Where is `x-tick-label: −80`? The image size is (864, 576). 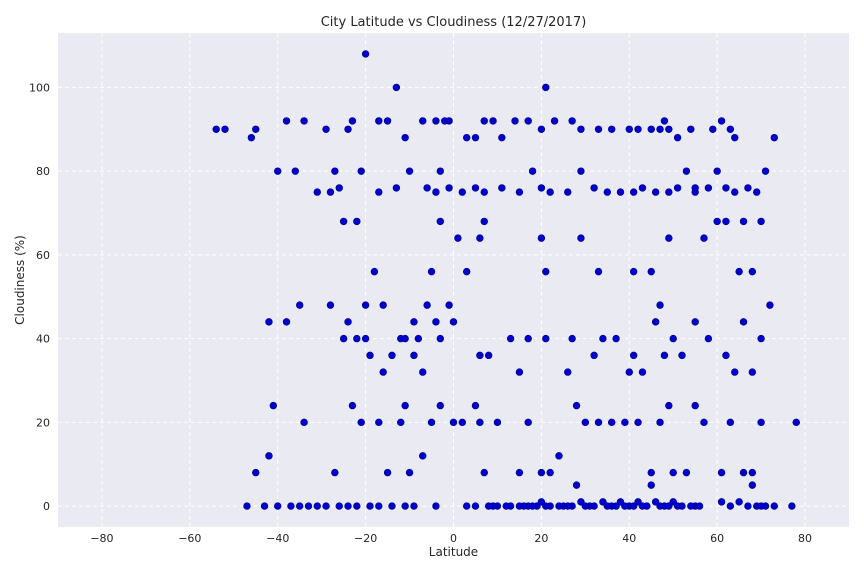
x-tick-label: −80 is located at coordinates (101, 538).